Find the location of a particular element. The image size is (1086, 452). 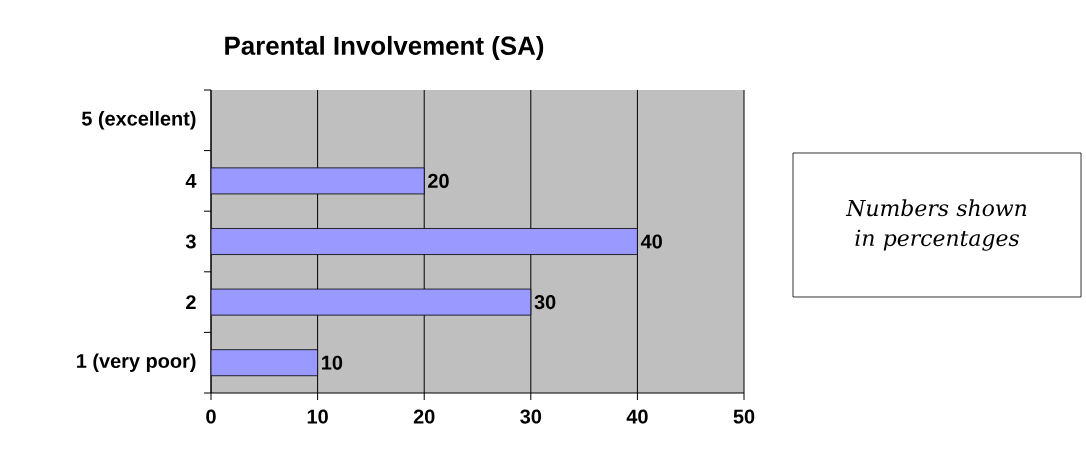

x-tick-label: 20 is located at coordinates (424, 416).